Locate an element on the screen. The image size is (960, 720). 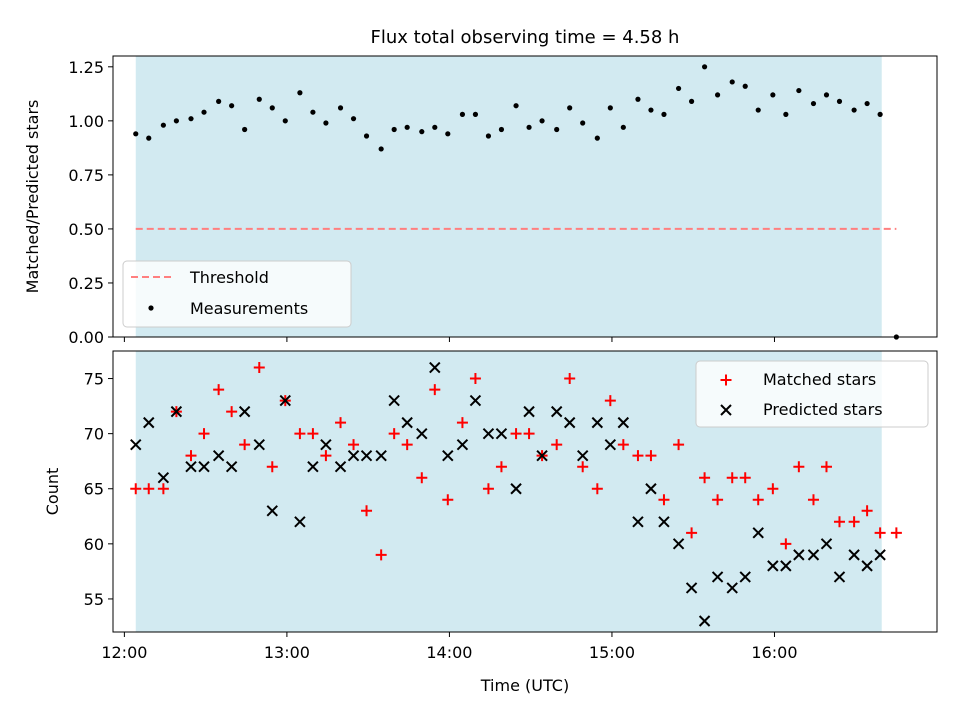
legend-matched-swatch is located at coordinates (726, 380).